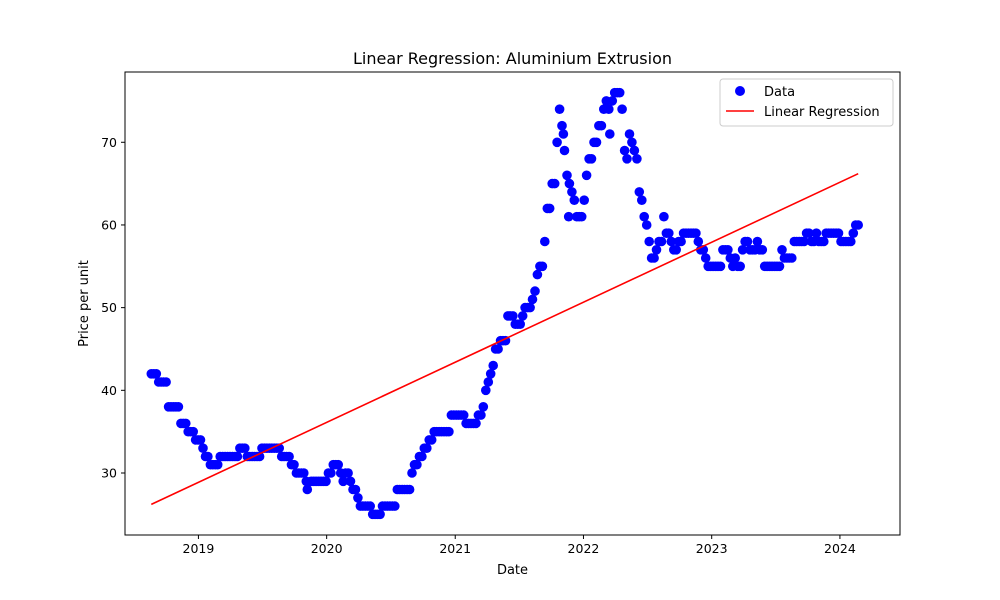 This screenshot has height=600, width=1000. What do you see at coordinates (84, 303) in the screenshot?
I see `y-axis-label: Price per unit` at bounding box center [84, 303].